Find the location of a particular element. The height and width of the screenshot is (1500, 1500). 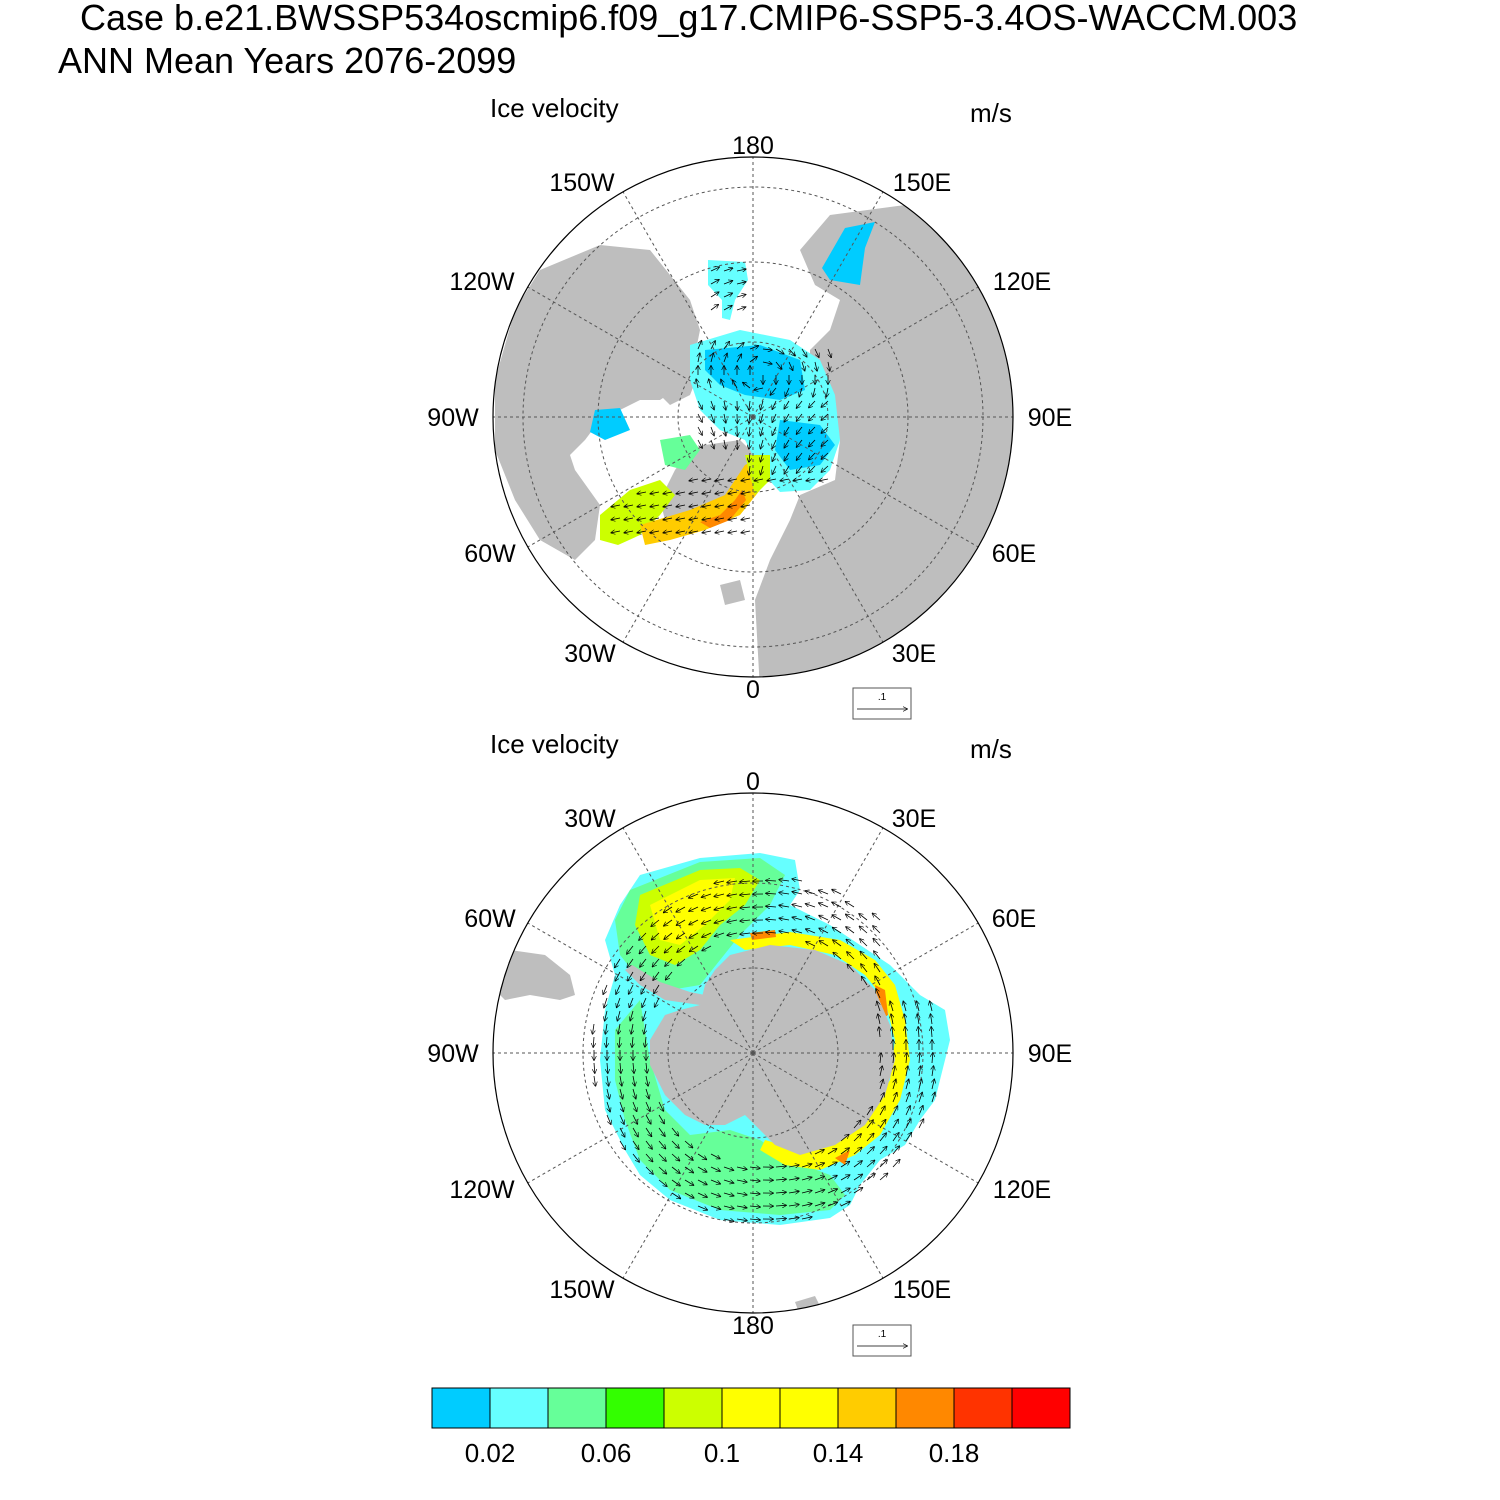

north-meridians is located at coordinates (753, 417).